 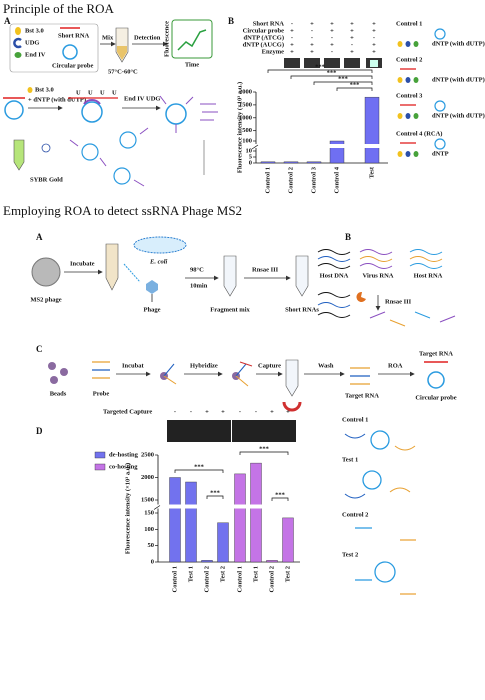 I want to click on y-tick-label: 1500, so click(x=147, y=499).